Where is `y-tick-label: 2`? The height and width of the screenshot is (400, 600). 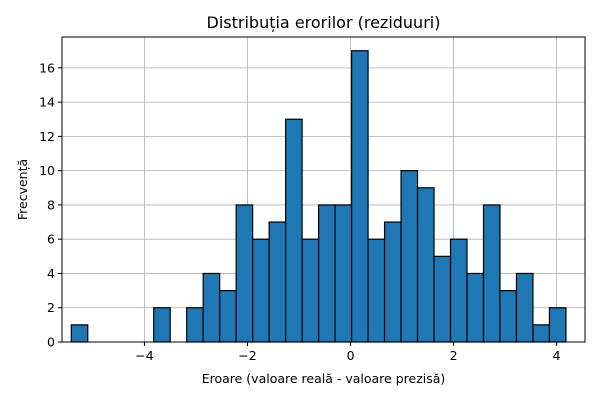
y-tick-label: 2 is located at coordinates (51, 307).